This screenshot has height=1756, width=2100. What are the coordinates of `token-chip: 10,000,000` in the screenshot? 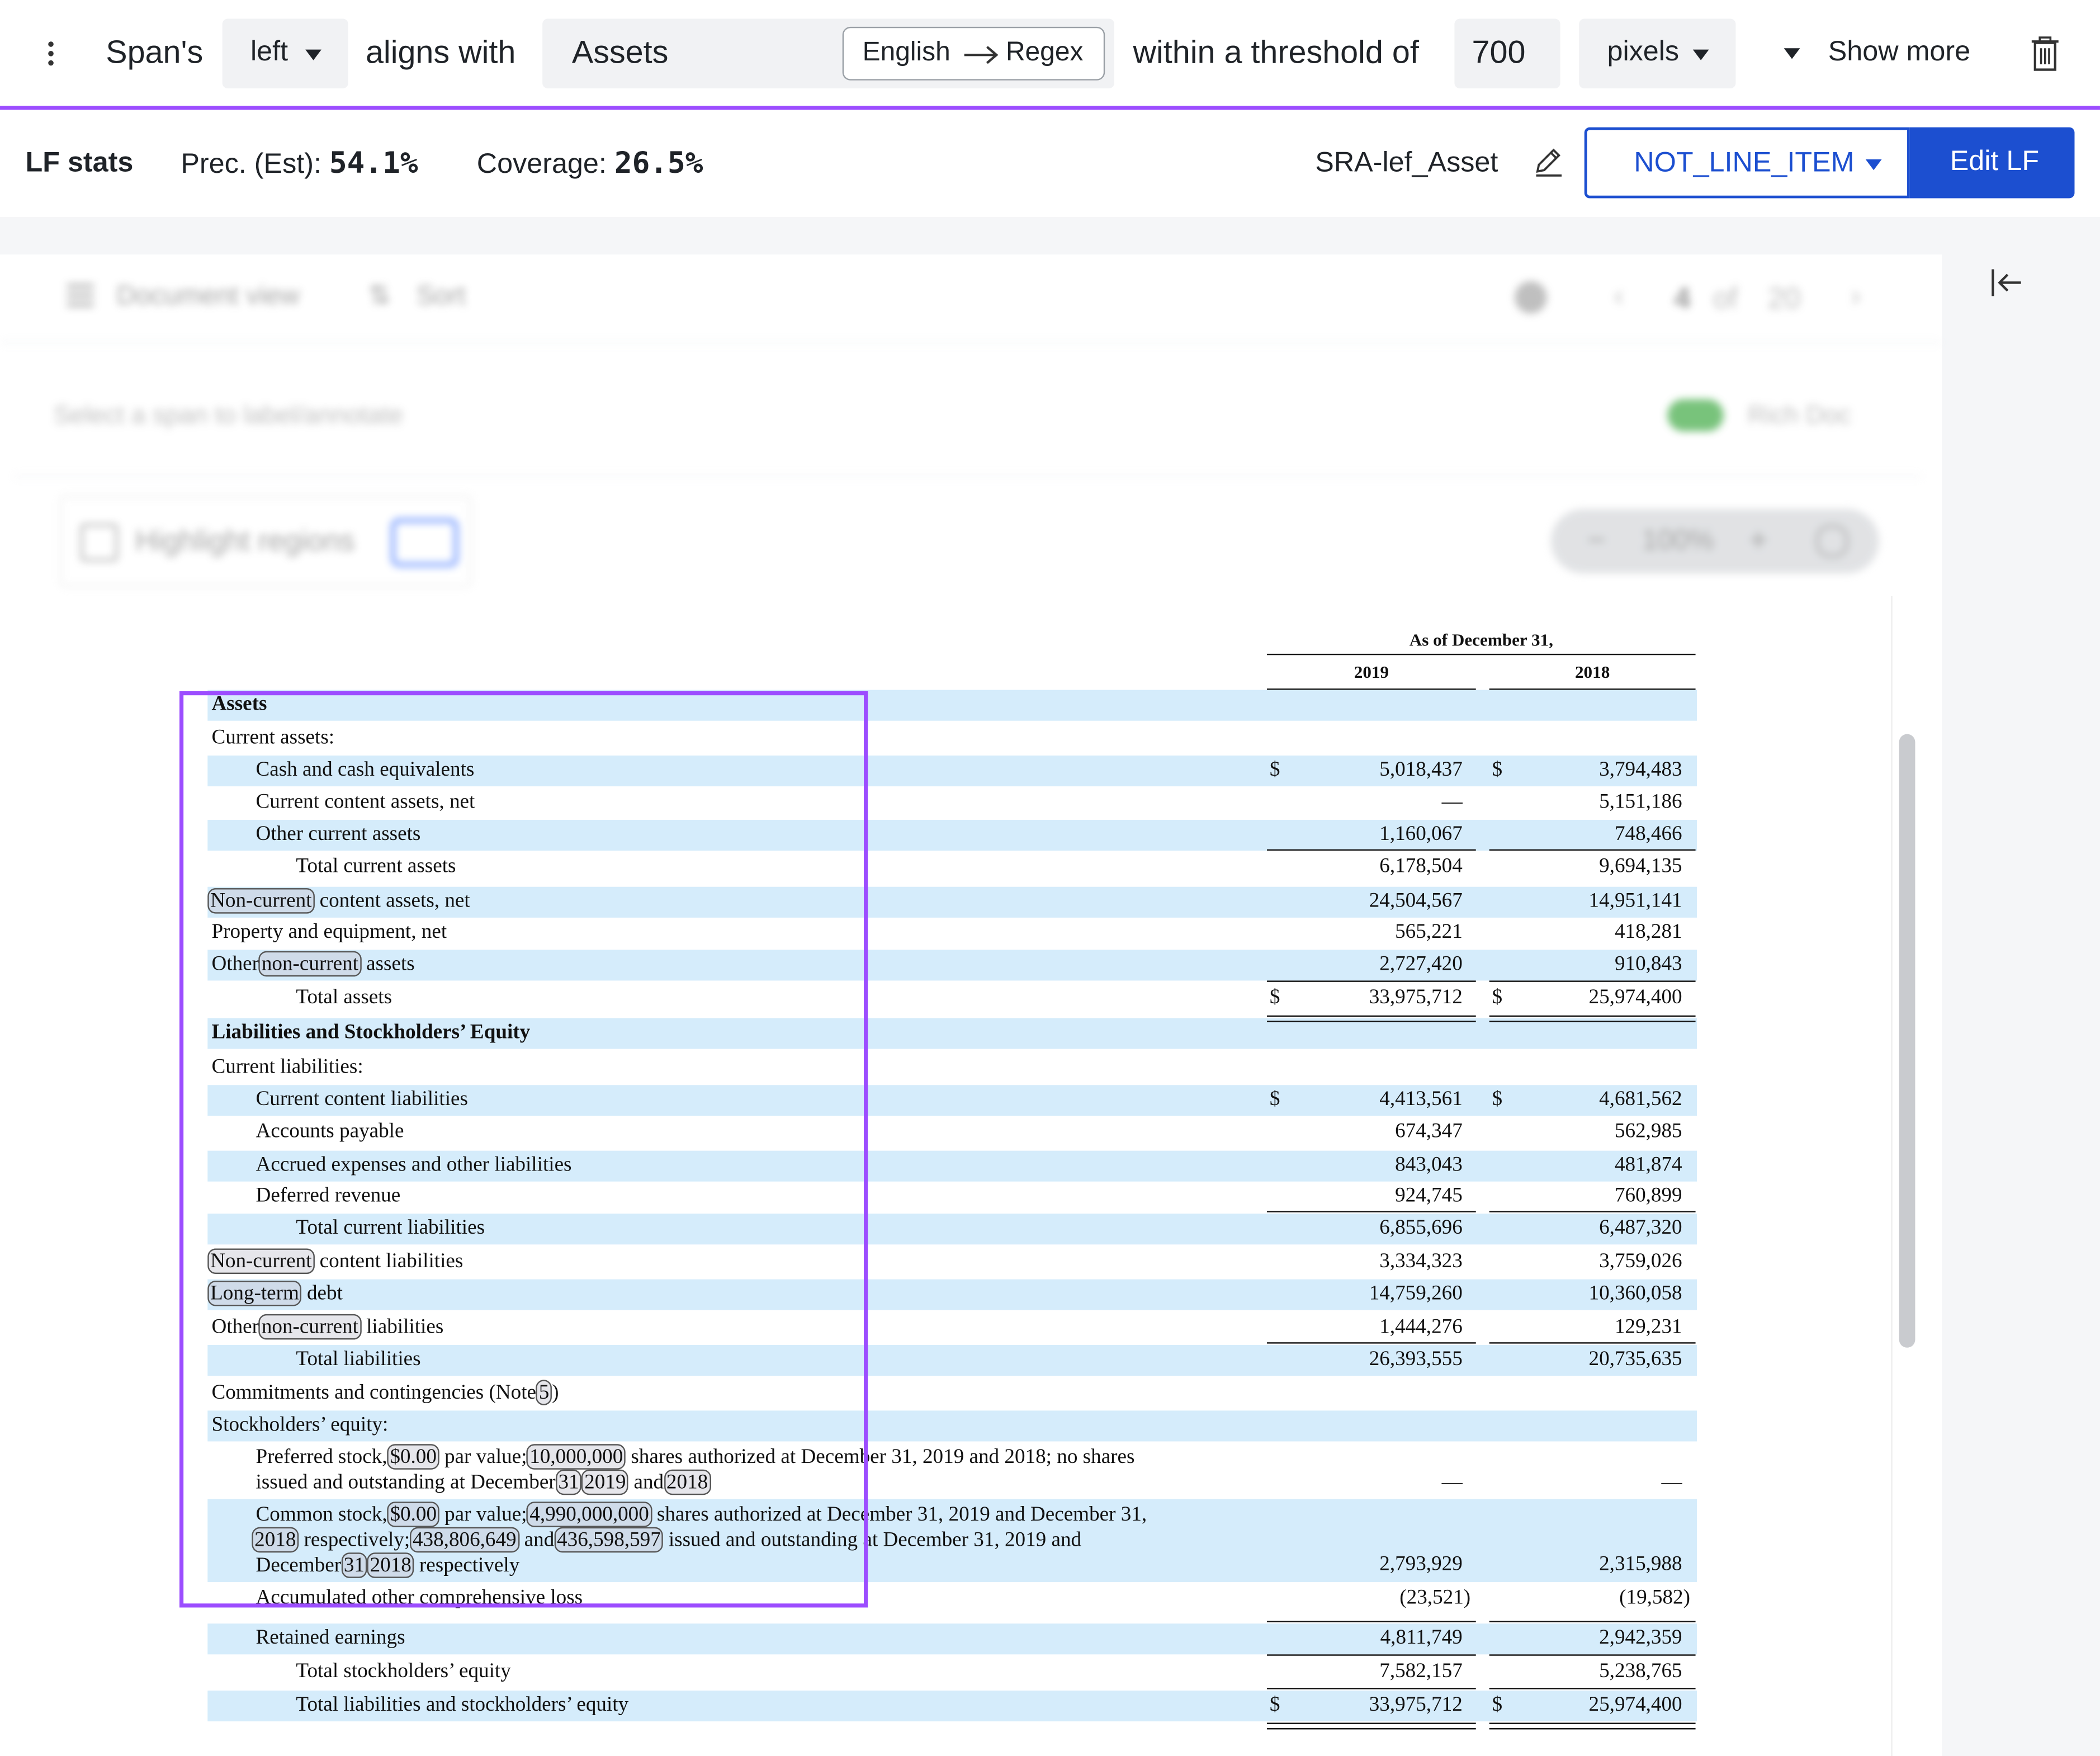 It's located at (576, 1457).